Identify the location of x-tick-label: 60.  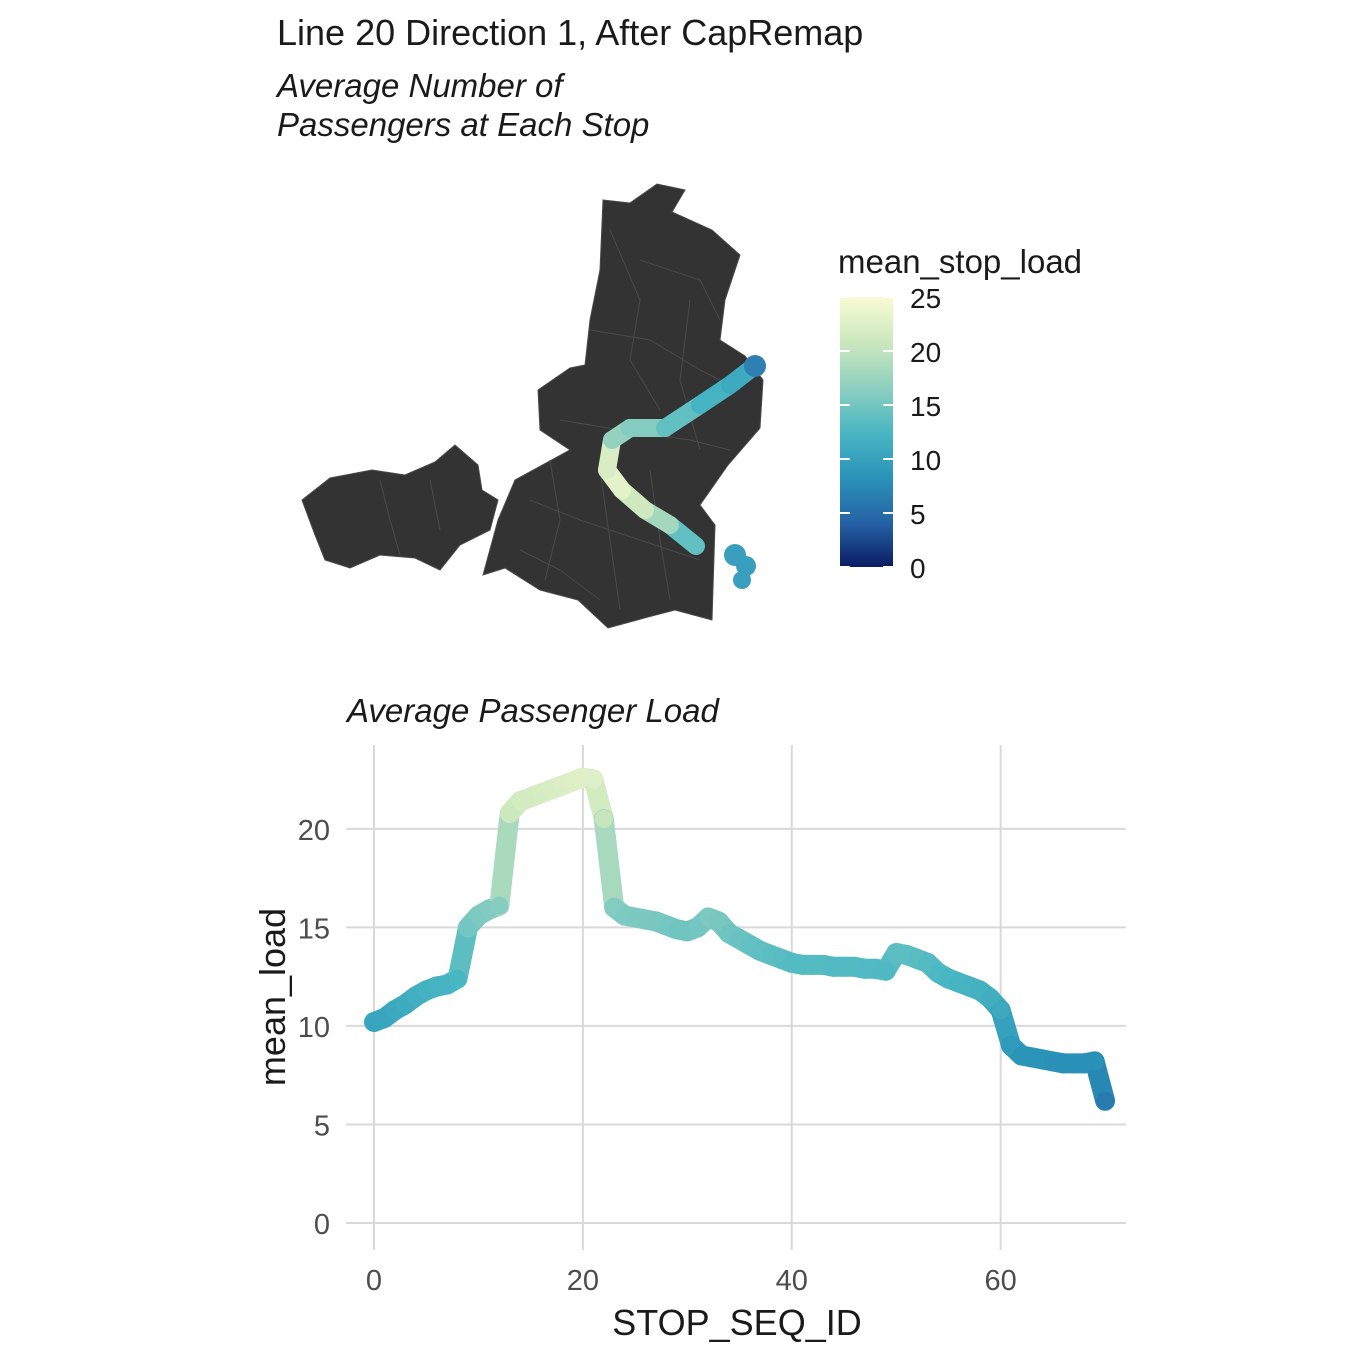
(1001, 1281).